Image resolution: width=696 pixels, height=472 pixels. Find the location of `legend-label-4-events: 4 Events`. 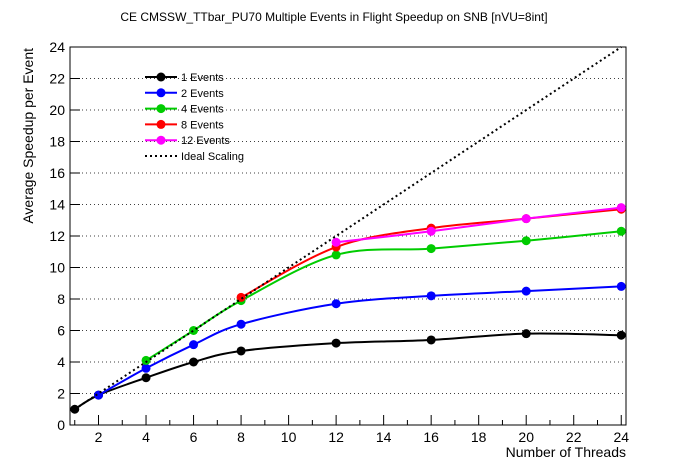

legend-label-4-events: 4 Events is located at coordinates (202, 110).